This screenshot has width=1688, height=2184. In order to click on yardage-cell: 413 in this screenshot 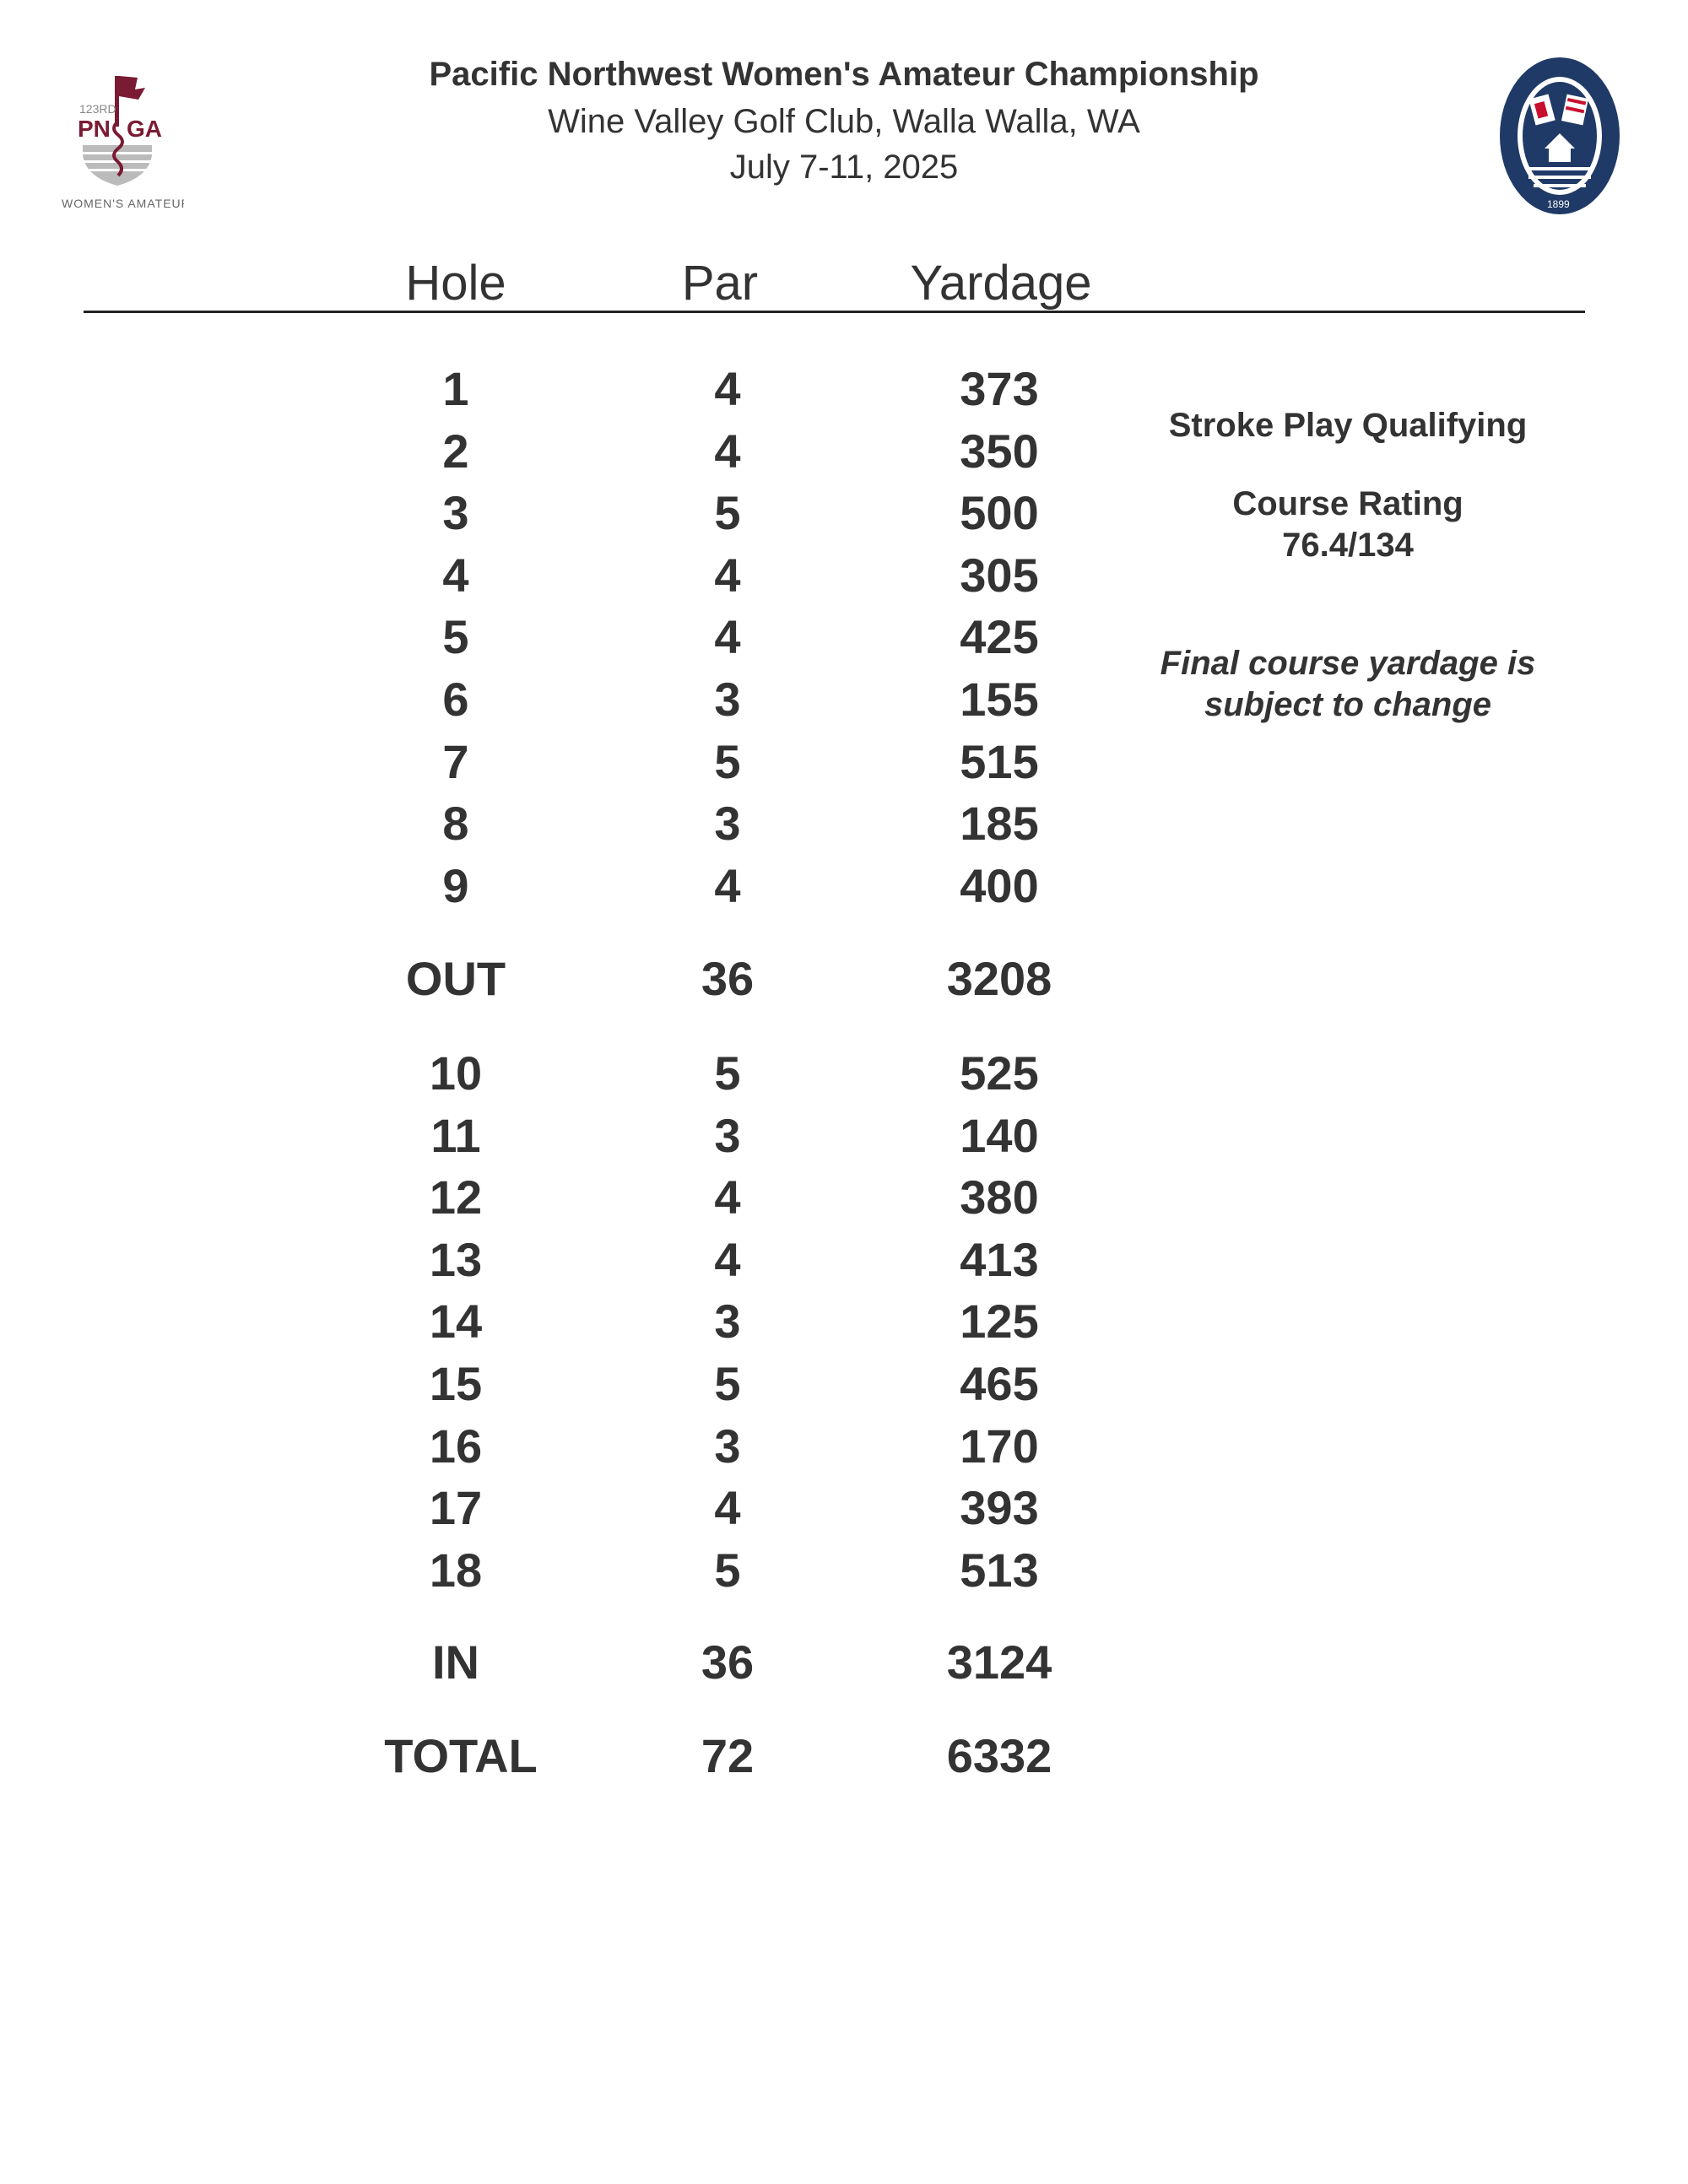, I will do `click(999, 1259)`.